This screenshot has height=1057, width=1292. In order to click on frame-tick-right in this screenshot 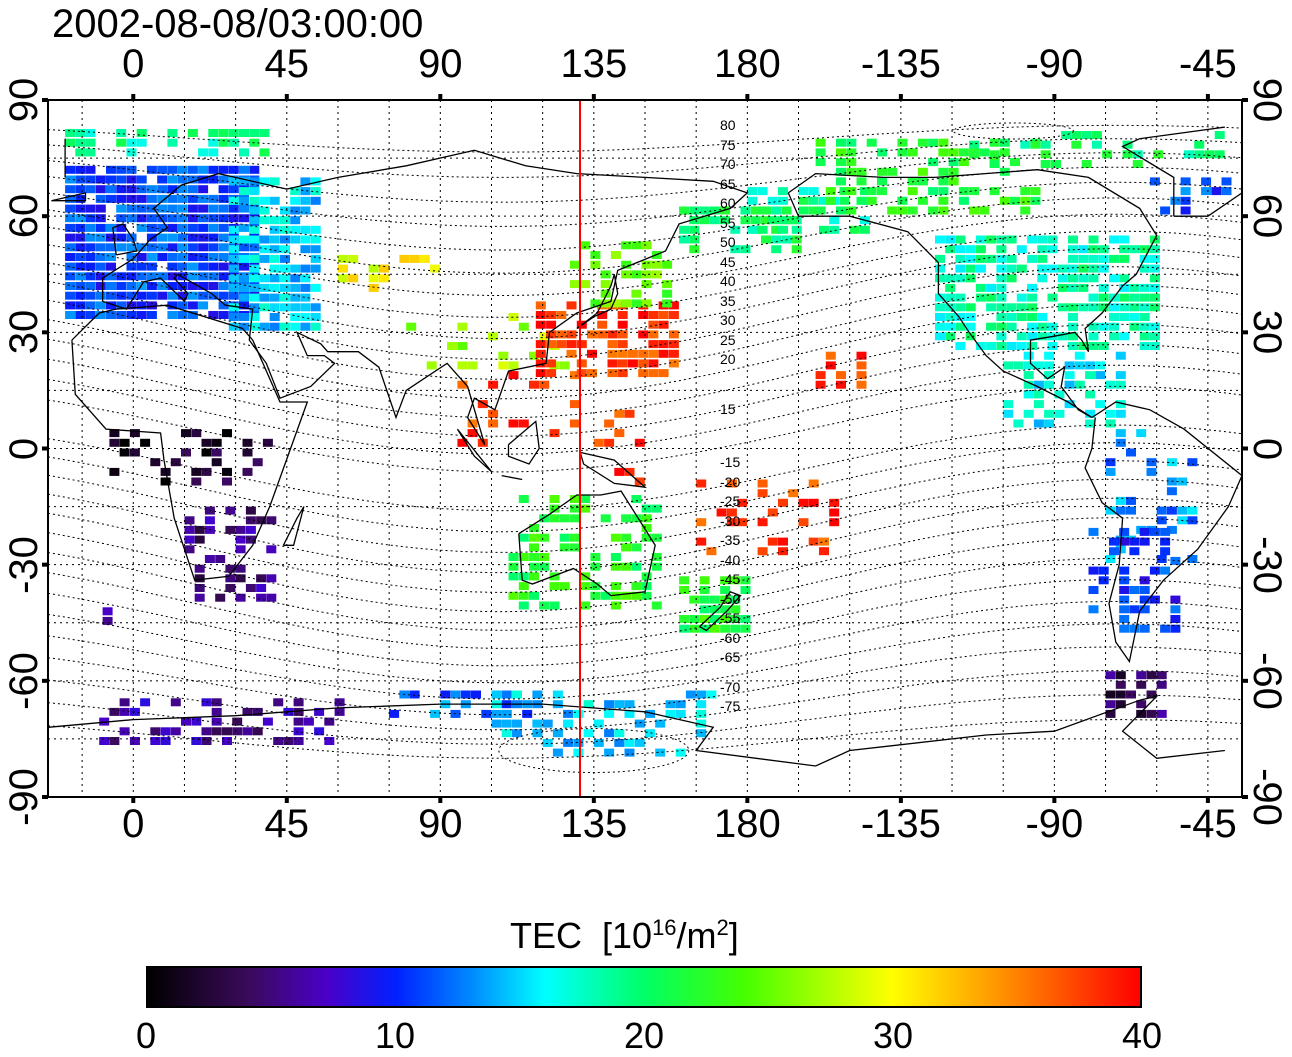, I will do `click(1245, 332)`.